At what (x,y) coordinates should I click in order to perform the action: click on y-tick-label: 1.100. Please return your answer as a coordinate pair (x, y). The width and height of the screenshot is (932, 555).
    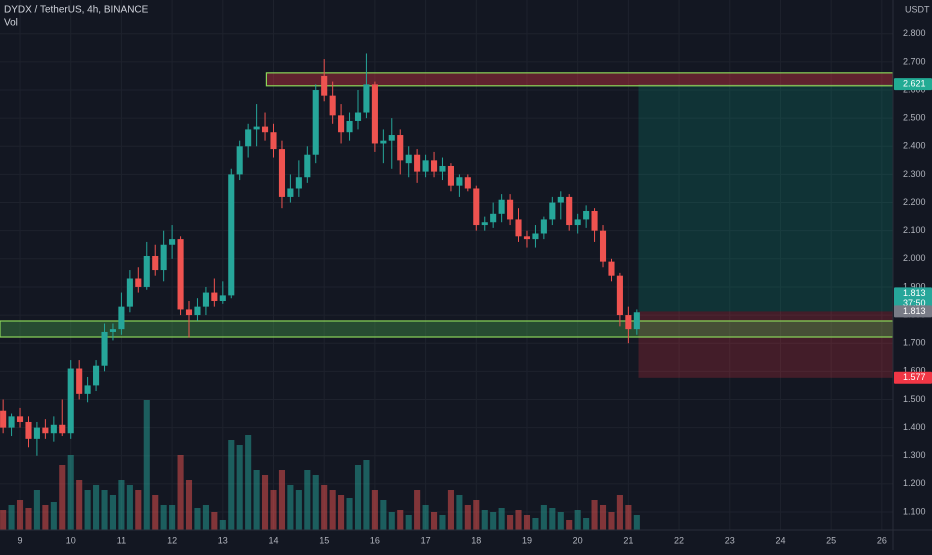
    Looking at the image, I should click on (914, 511).